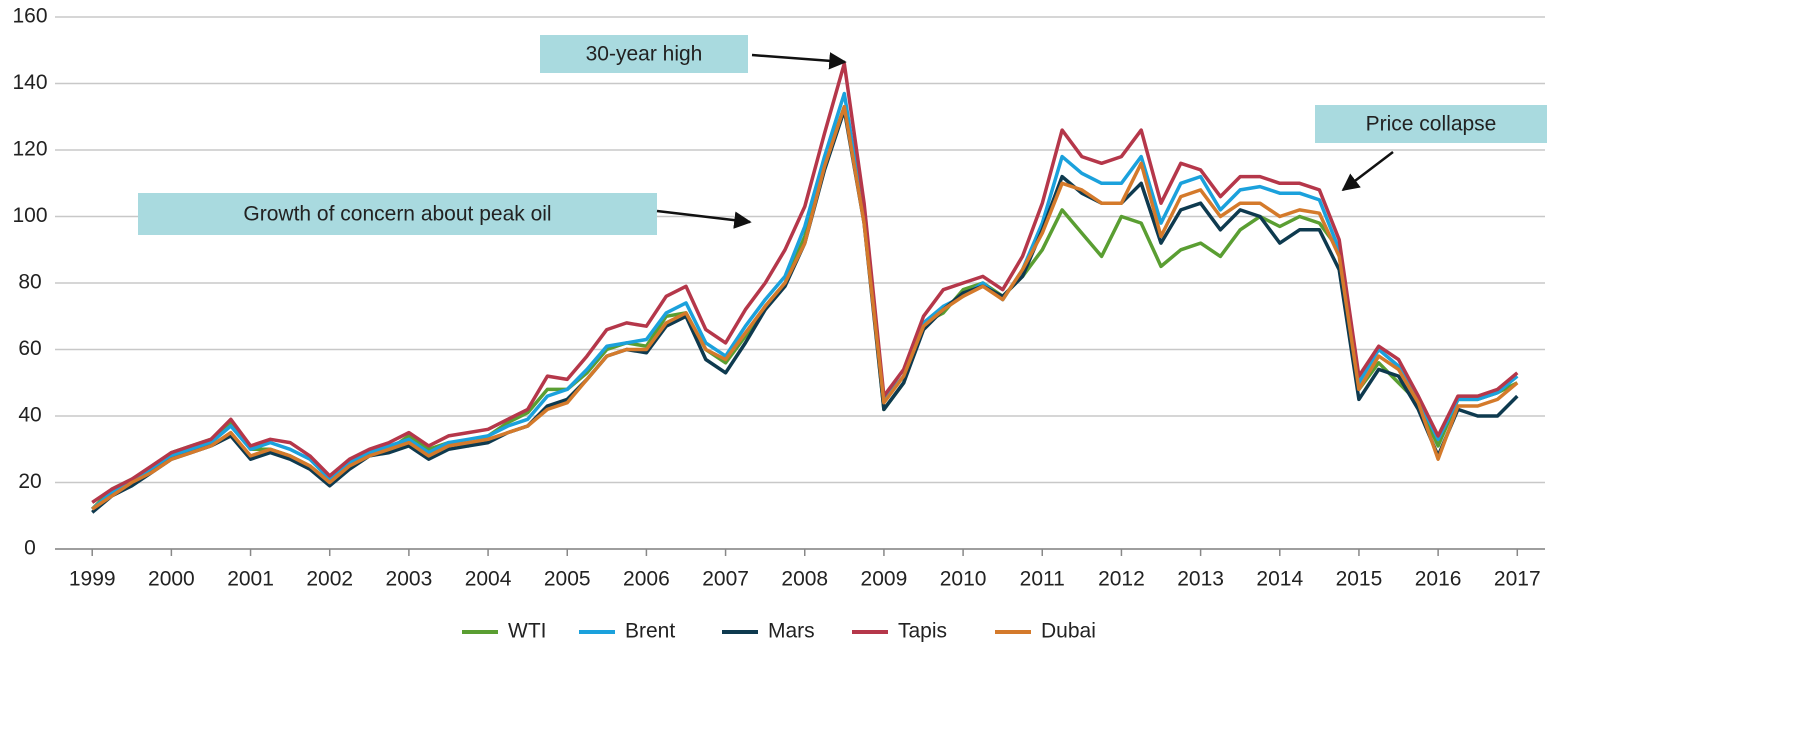 The width and height of the screenshot is (1816, 747). Describe the element at coordinates (527, 631) in the screenshot. I see `legend-label: WTI` at that location.